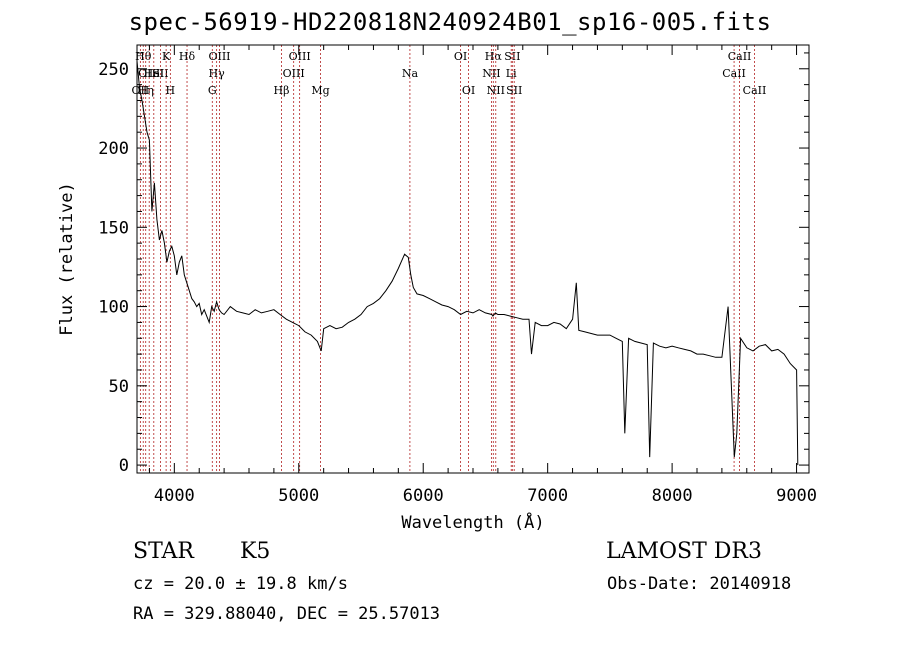  What do you see at coordinates (113, 149) in the screenshot?
I see `y-tick-label: 200` at bounding box center [113, 149].